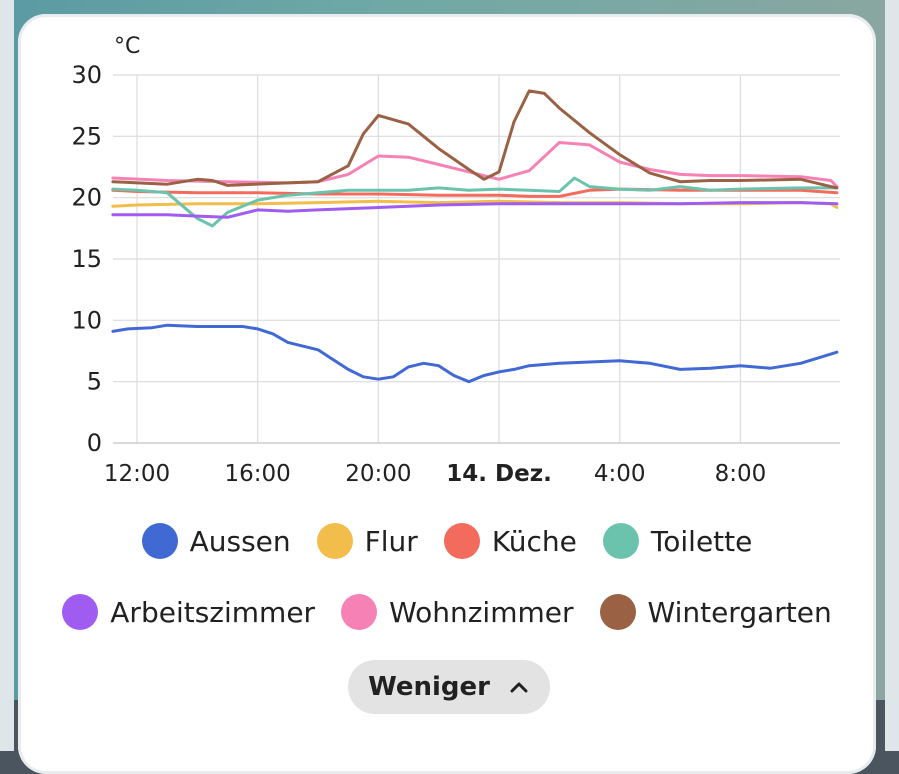  I want to click on legend-label: Wintergarten, so click(739, 612).